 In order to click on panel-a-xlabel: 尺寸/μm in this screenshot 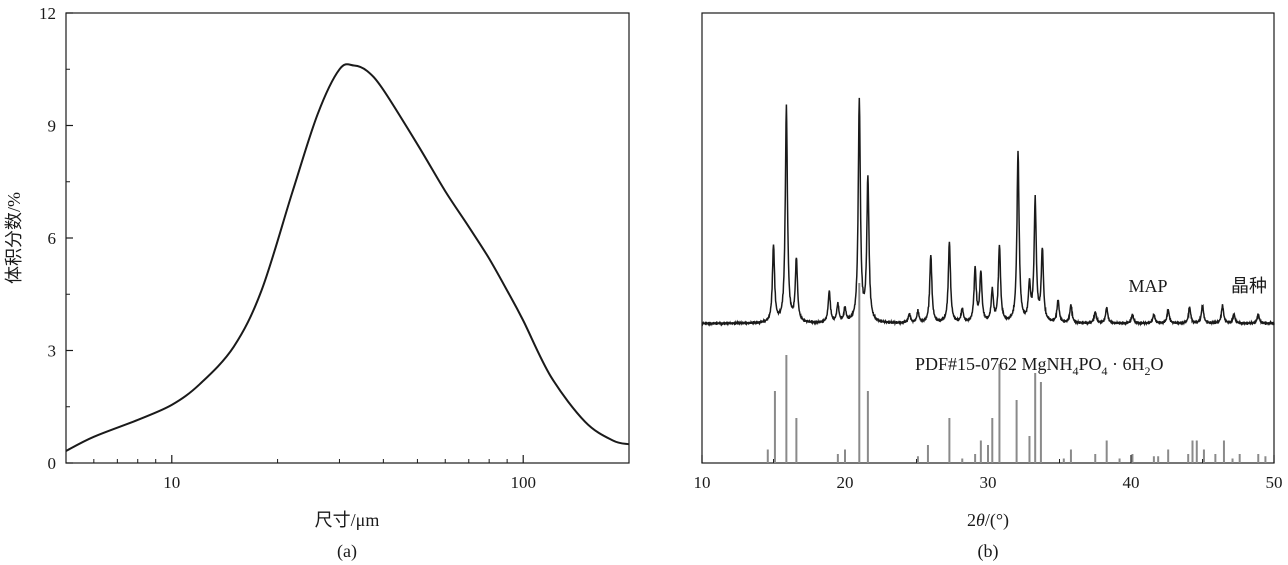, I will do `click(347, 520)`.